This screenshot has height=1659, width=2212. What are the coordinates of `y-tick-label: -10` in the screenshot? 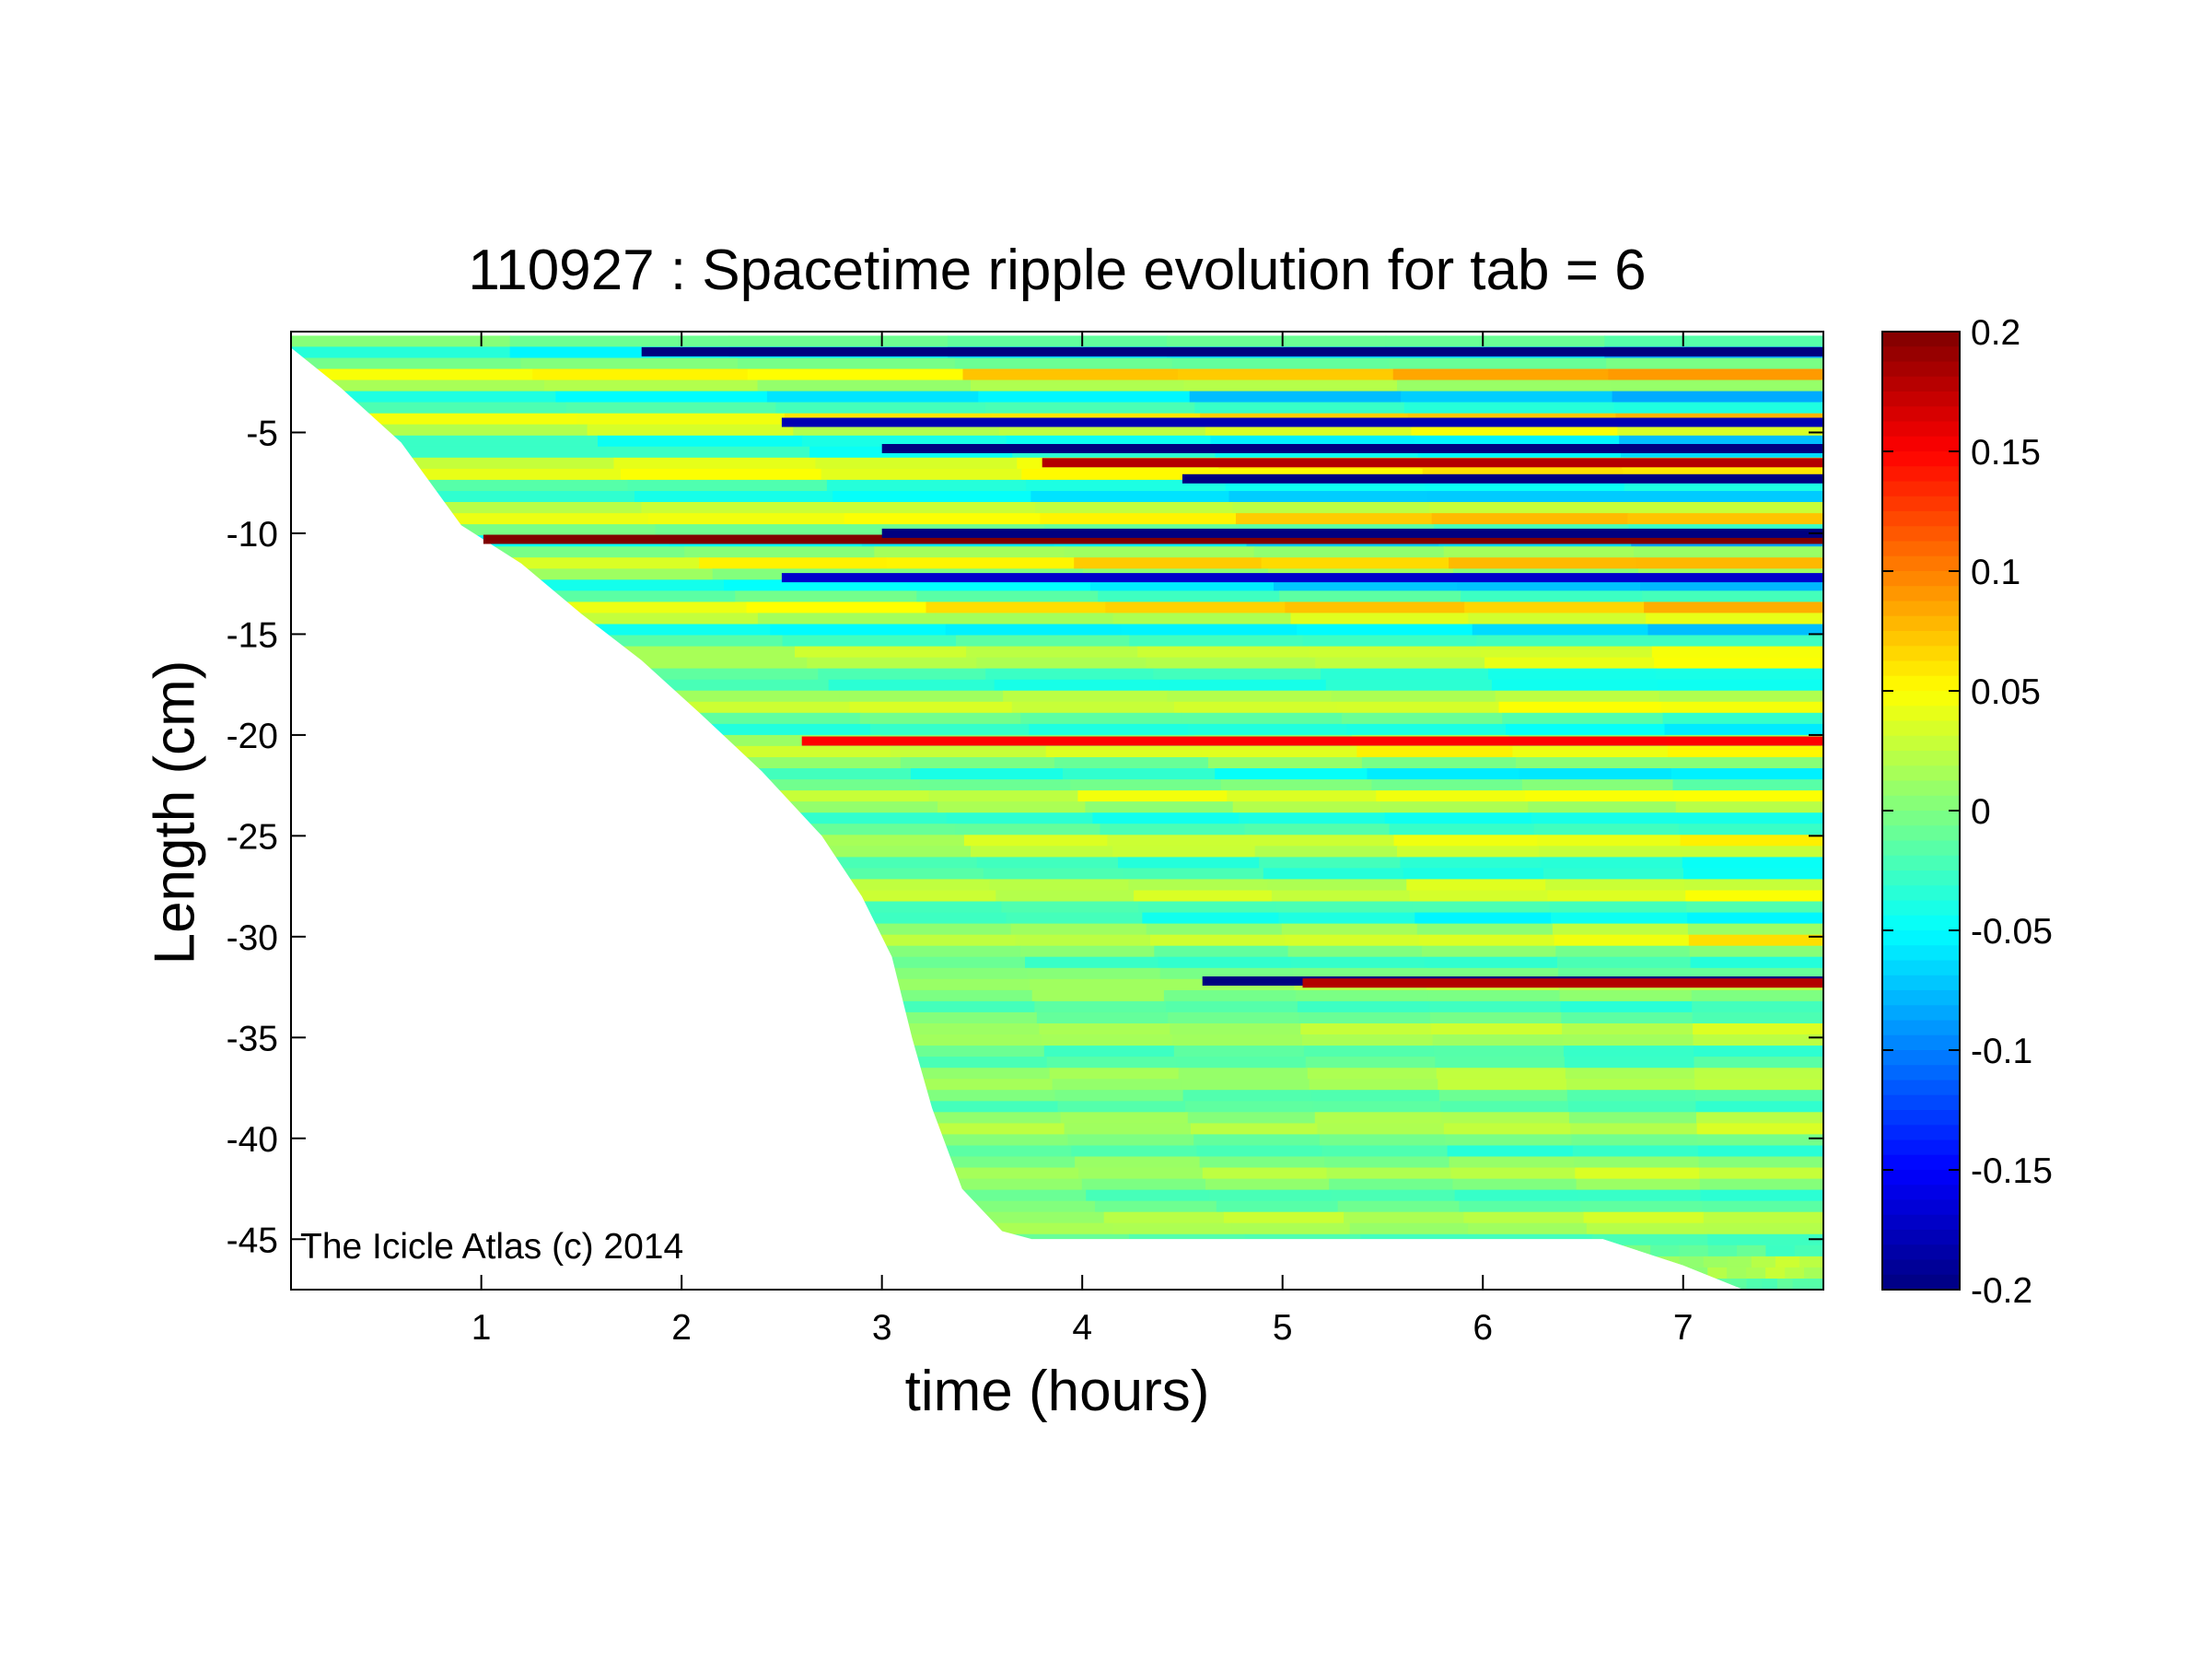 It's located at (252, 535).